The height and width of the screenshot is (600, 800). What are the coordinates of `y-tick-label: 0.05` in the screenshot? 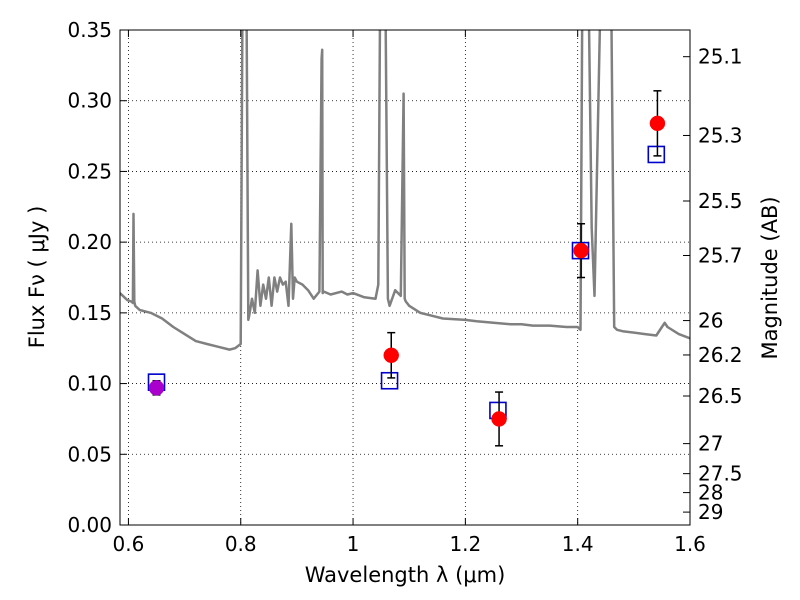 It's located at (89, 454).